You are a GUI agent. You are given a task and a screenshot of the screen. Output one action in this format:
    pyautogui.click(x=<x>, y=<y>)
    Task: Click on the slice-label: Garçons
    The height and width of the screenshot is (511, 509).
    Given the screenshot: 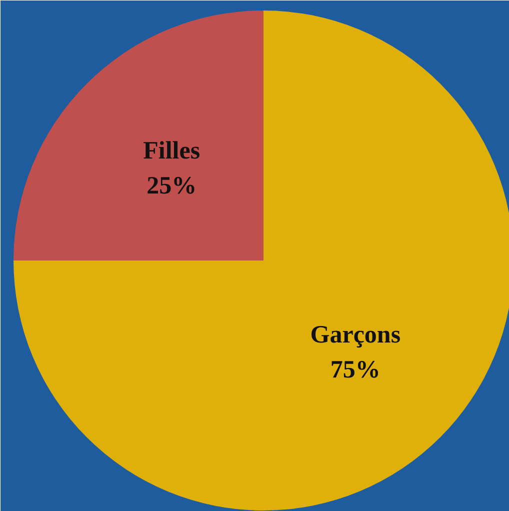 What is the action you would take?
    pyautogui.click(x=355, y=334)
    